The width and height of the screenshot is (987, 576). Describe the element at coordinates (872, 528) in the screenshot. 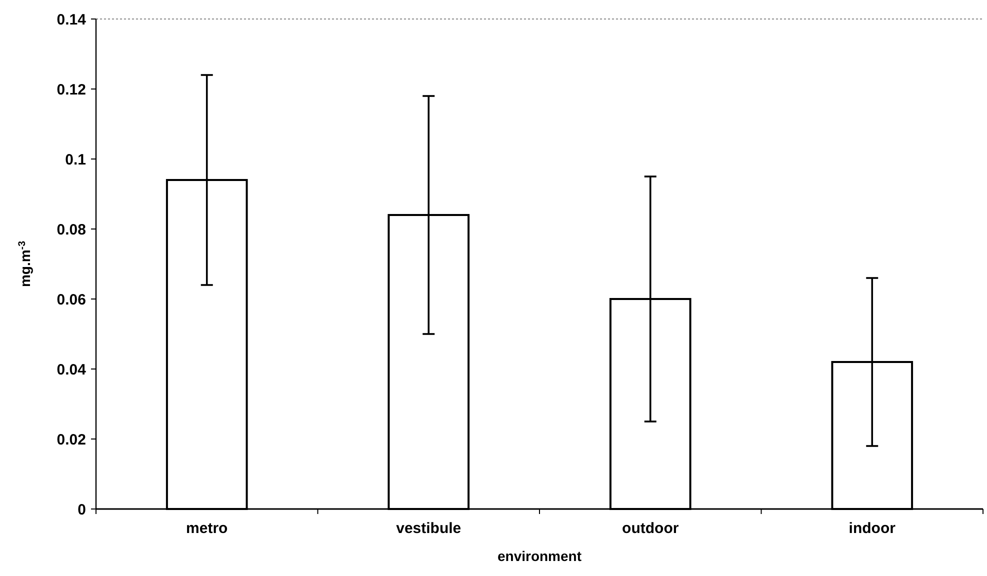

I see `x-tick-label: indoor` at that location.